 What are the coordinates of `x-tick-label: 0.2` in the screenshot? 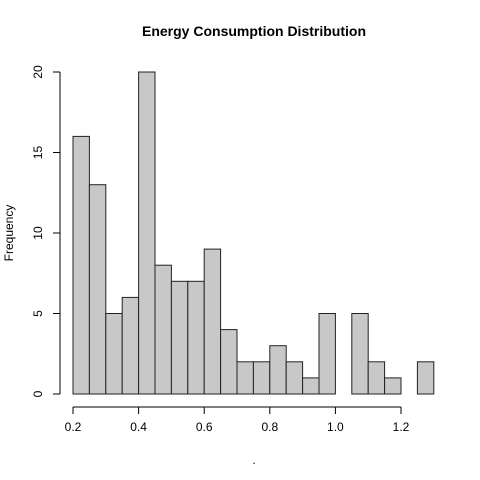 It's located at (73, 427).